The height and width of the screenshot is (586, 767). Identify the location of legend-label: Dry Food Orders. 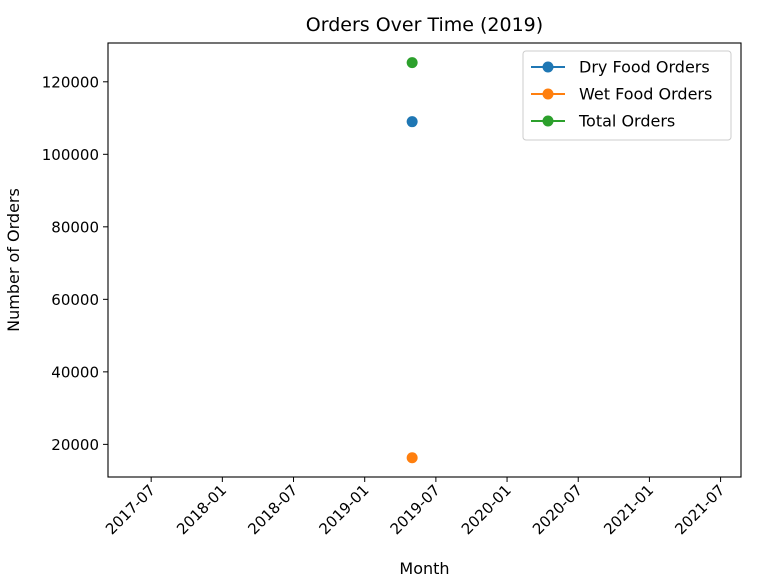
(644, 67).